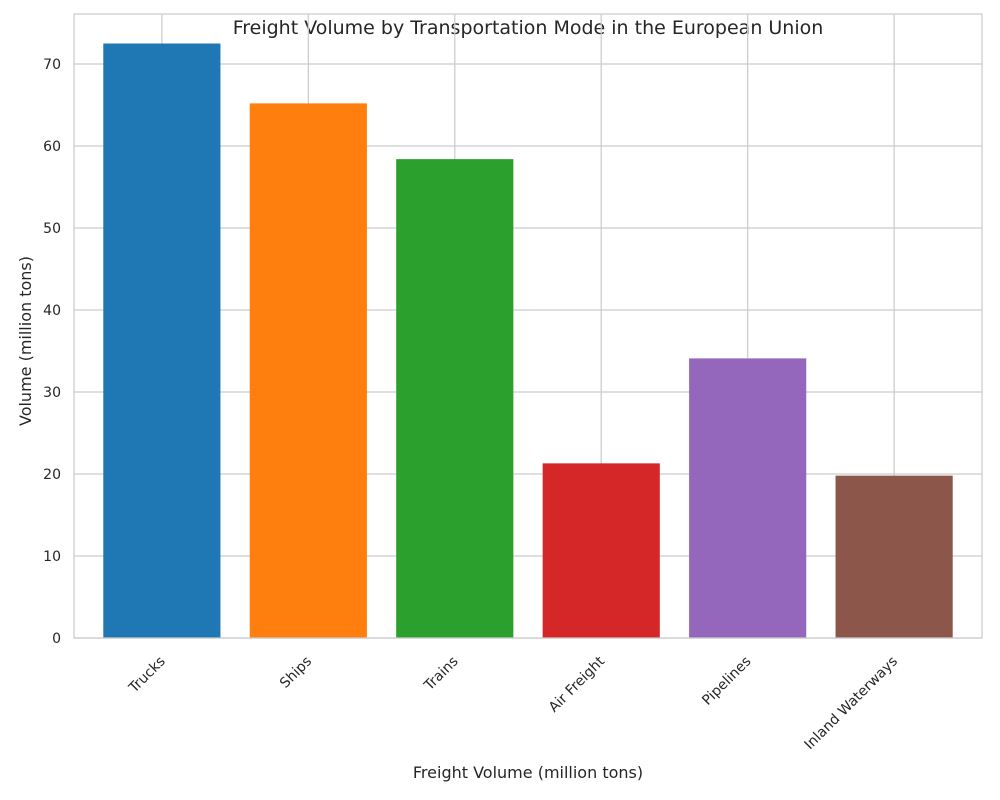 This screenshot has width=1000, height=800. Describe the element at coordinates (441, 674) in the screenshot. I see `x-tick-label: Trains` at that location.